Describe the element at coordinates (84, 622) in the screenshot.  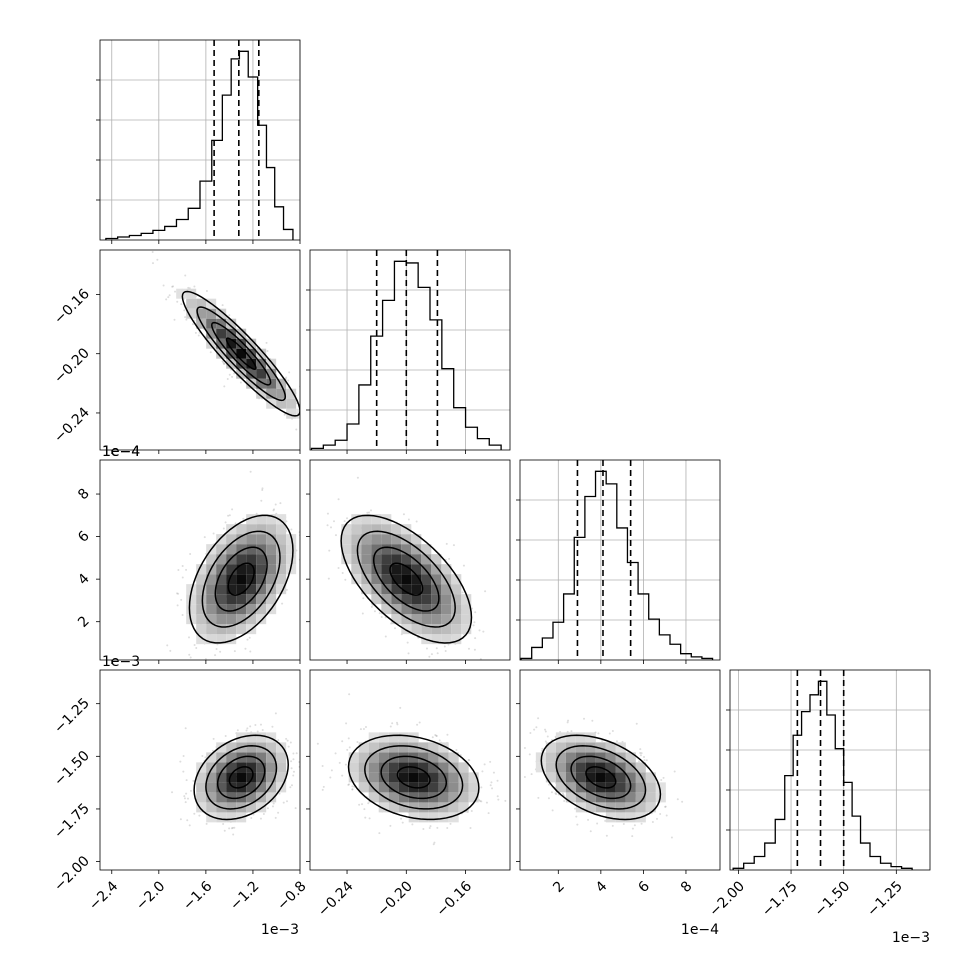
I see `y-tick-label: 2` at that location.